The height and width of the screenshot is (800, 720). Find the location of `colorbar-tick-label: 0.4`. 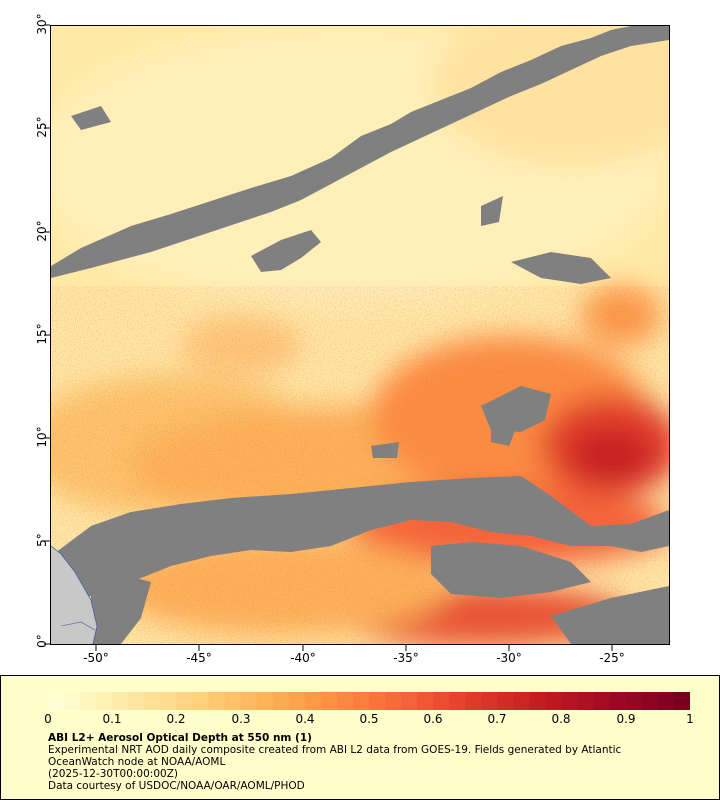

colorbar-tick-label: 0.4 is located at coordinates (305, 719).